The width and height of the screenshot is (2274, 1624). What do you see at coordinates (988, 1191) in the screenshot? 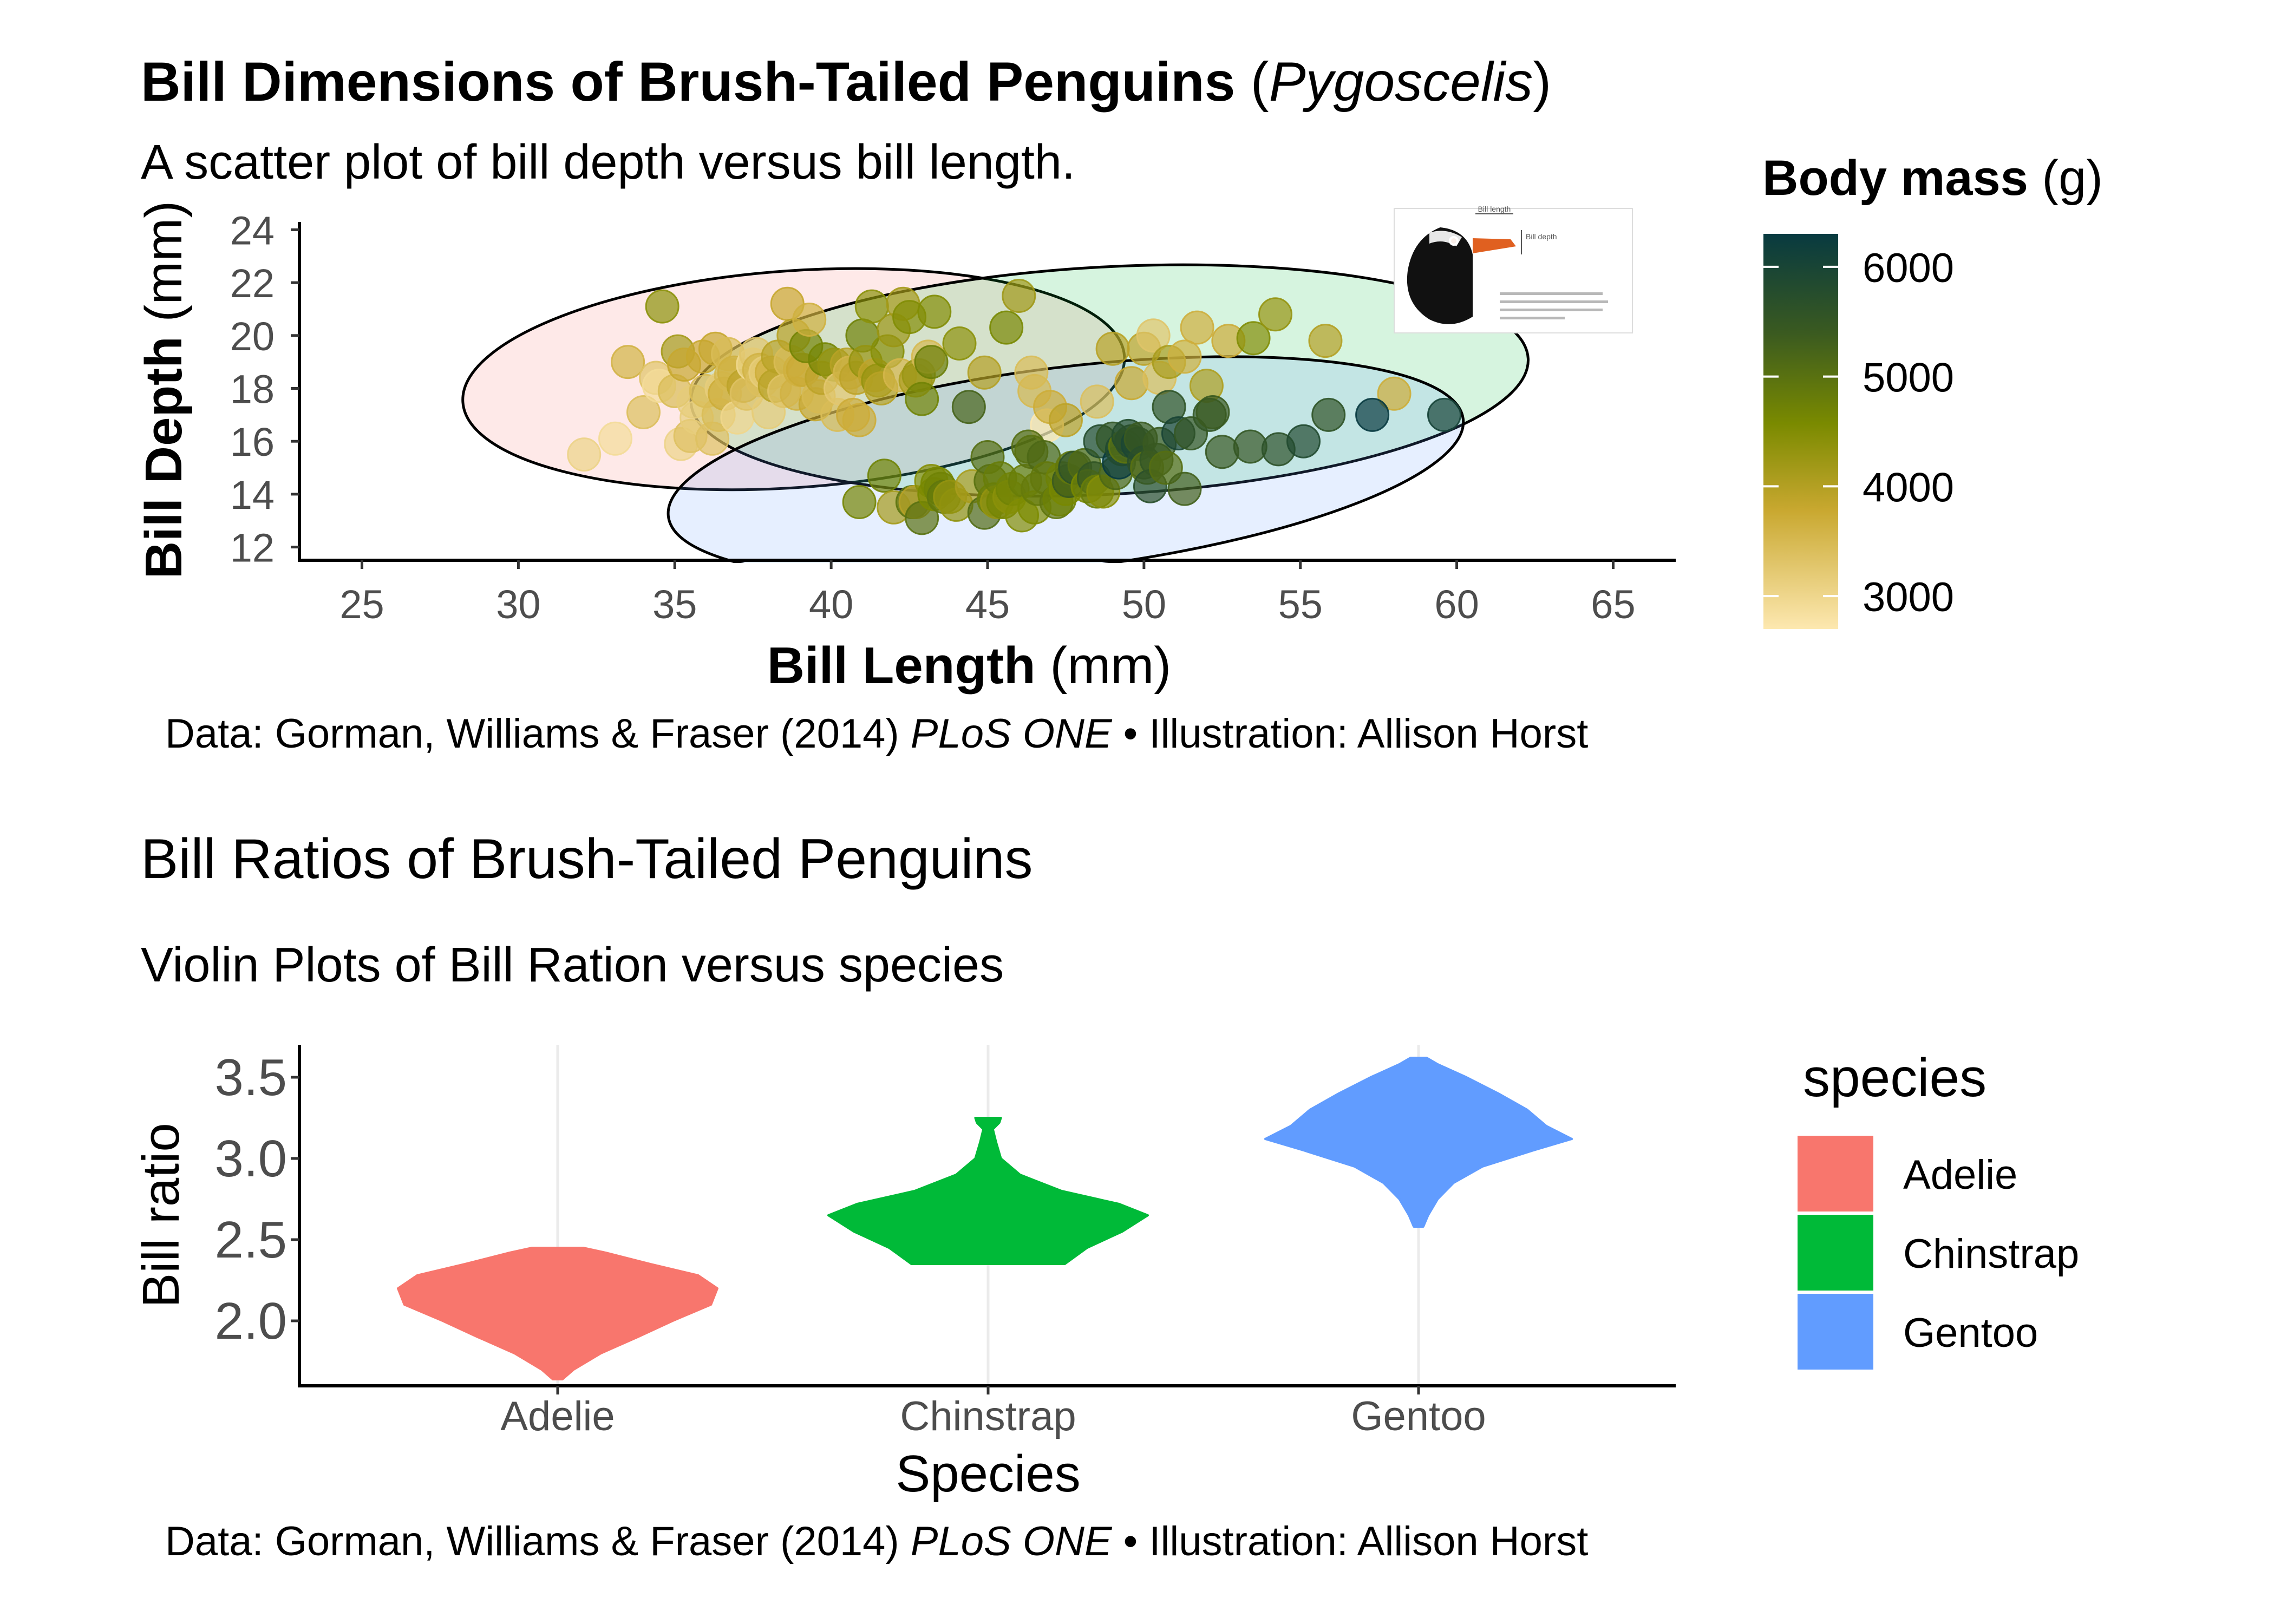
I see `violin-chinstrap` at bounding box center [988, 1191].